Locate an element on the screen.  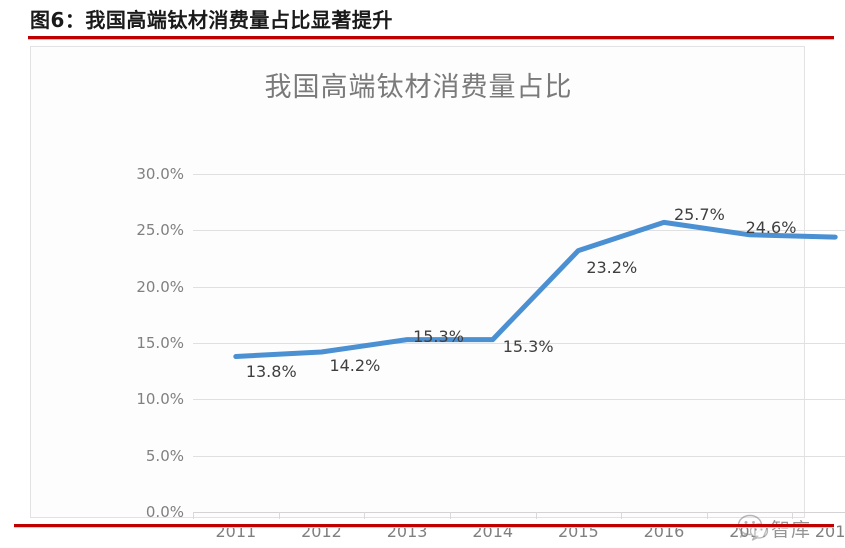
wechat-logo-icon is located at coordinates (753, 527).